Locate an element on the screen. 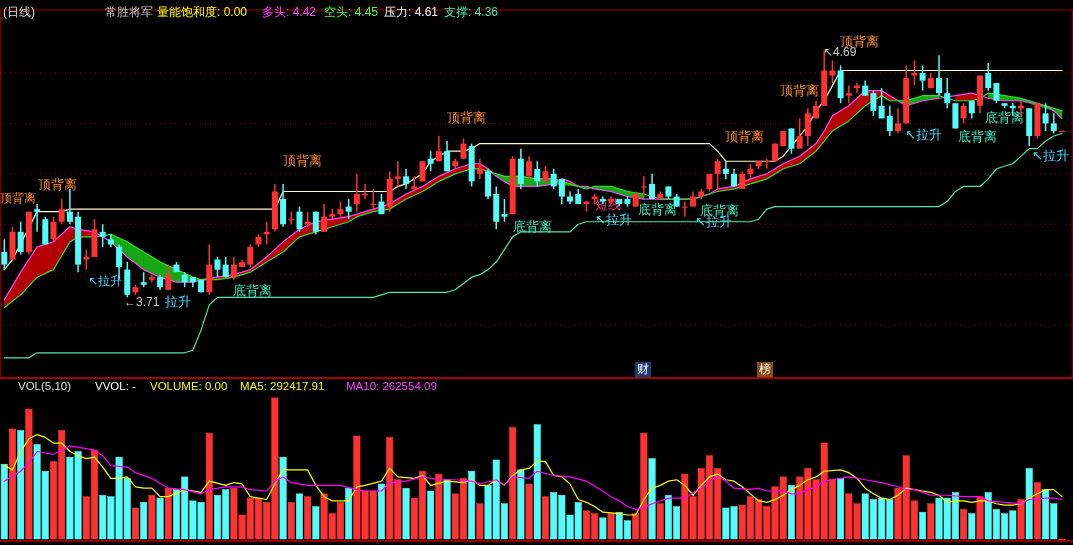 This screenshot has width=1073, height=545. annotation: 常胜将军 is located at coordinates (129, 12).